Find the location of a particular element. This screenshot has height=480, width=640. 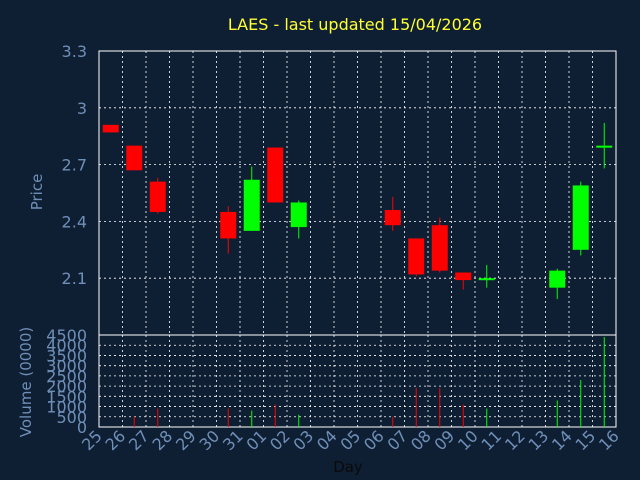

chart-title: LAES - last updated 15/04/2026 is located at coordinates (355, 24).